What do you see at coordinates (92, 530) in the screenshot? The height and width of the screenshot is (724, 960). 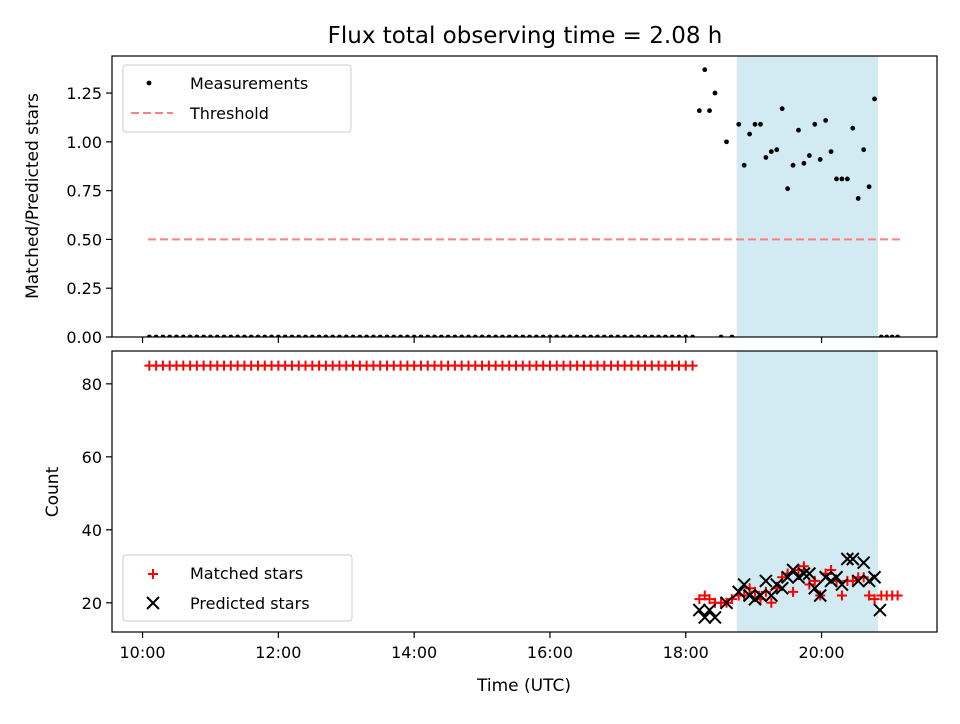 I see `y-tick-label: 40` at bounding box center [92, 530].